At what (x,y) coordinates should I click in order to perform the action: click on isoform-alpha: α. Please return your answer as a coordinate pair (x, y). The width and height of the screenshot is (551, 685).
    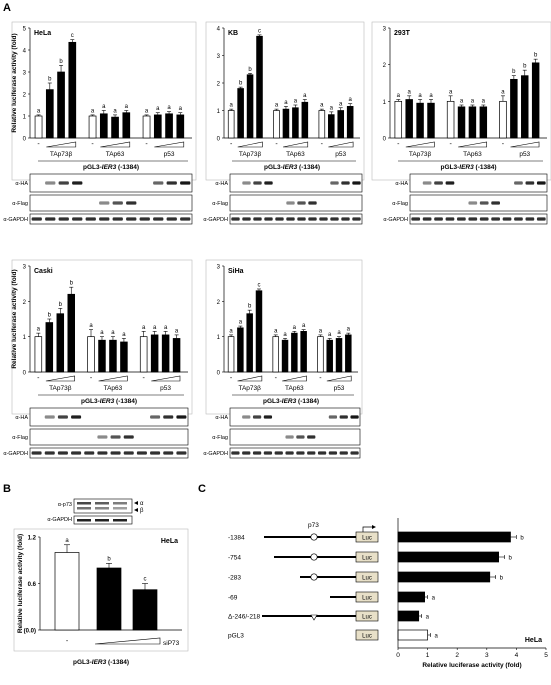
    Looking at the image, I should click on (142, 504).